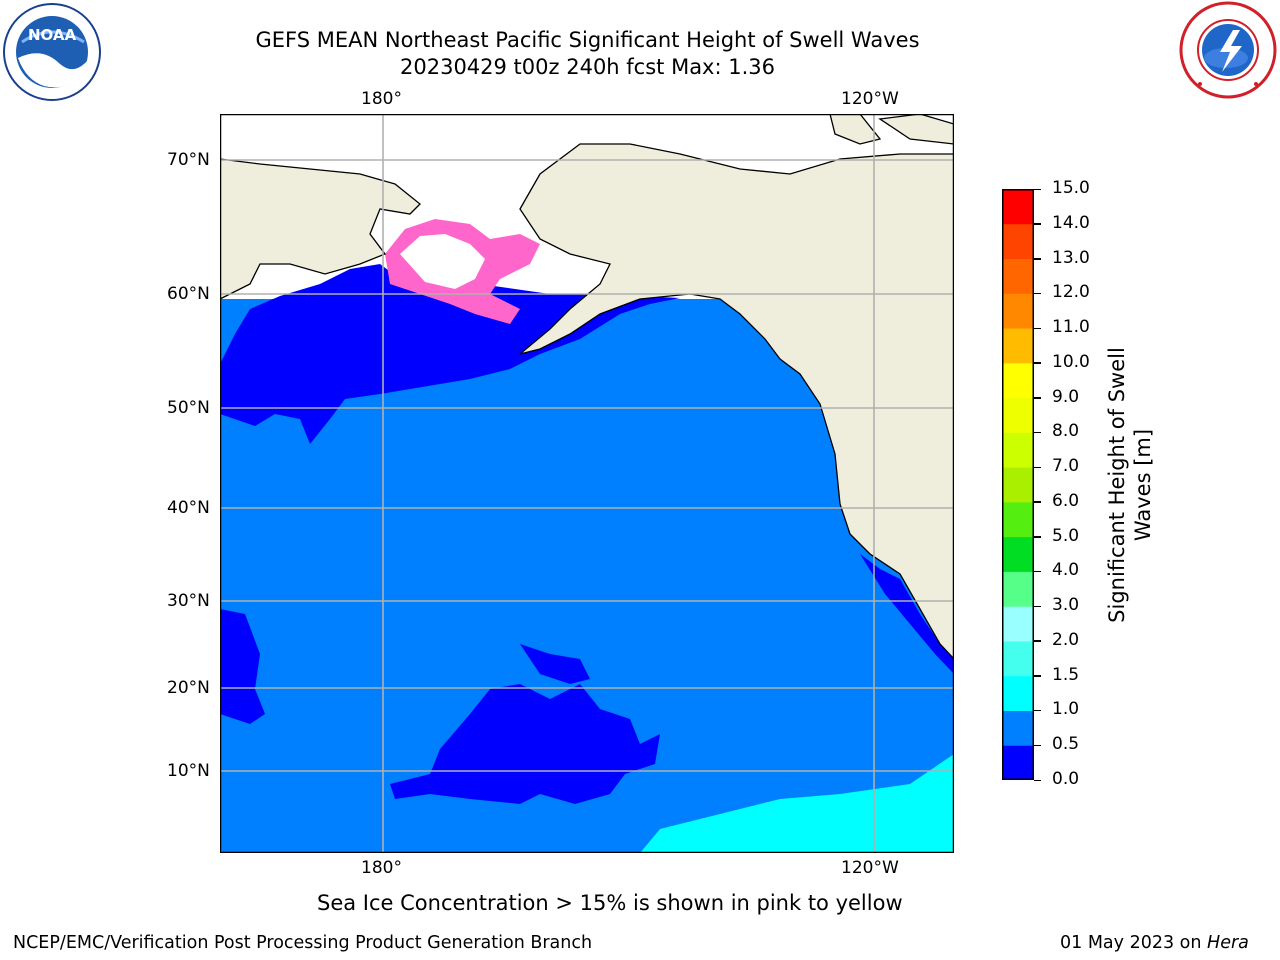 This screenshot has height=960, width=1280. What do you see at coordinates (555, 664) in the screenshot?
I see `low-swell-hawaii` at bounding box center [555, 664].